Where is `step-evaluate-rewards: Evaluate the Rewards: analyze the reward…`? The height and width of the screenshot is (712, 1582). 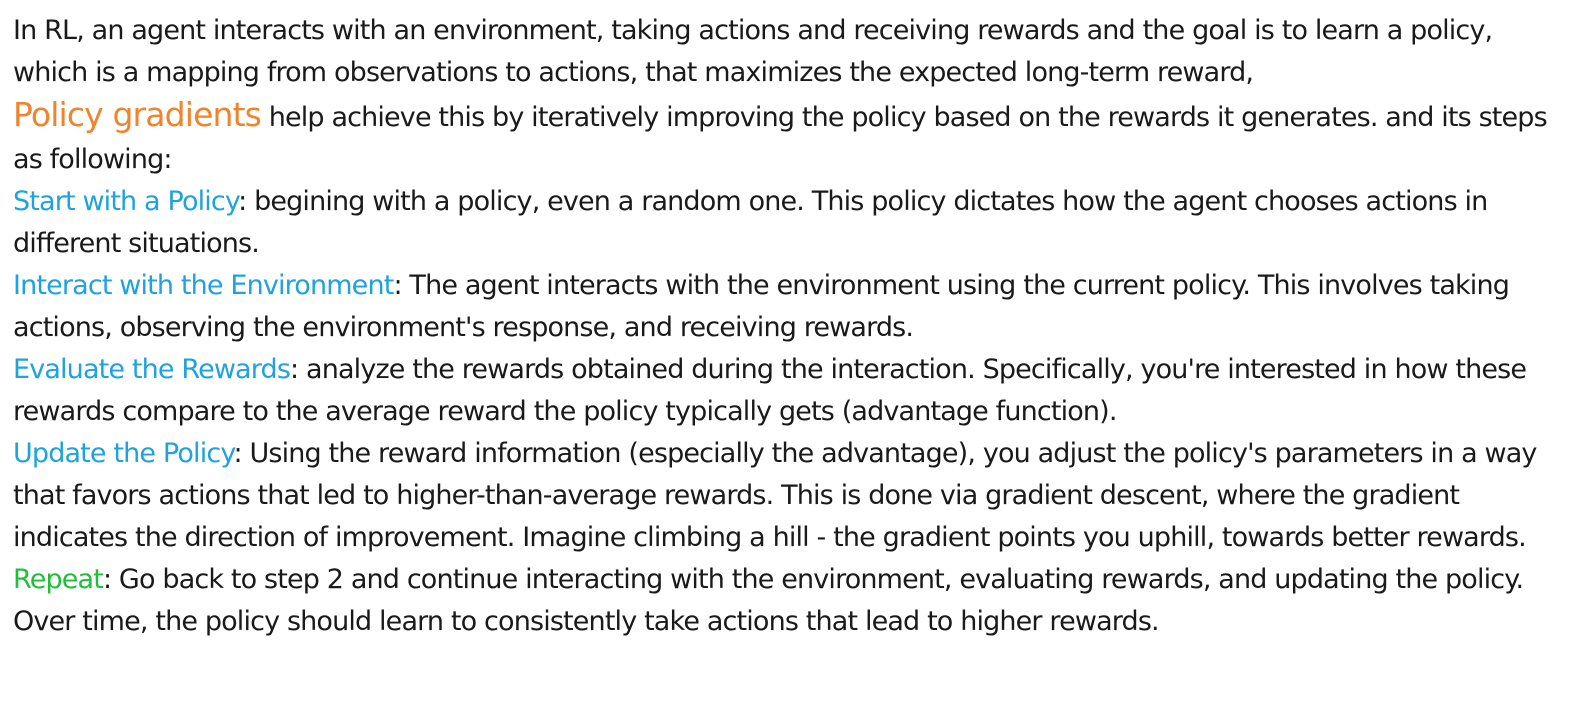
step-evaluate-rewards: Evaluate the Rewards: analyze the reward… is located at coordinates (793, 391).